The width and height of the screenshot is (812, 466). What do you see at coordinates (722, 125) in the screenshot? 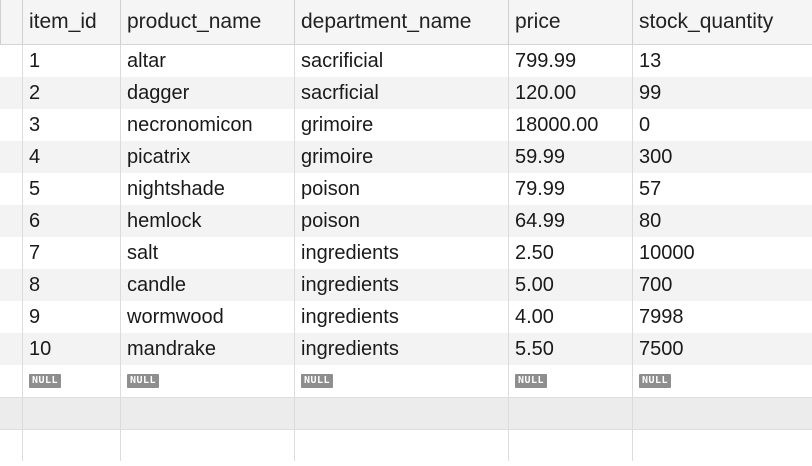
I see `cell-stock-quantity: 0` at bounding box center [722, 125].